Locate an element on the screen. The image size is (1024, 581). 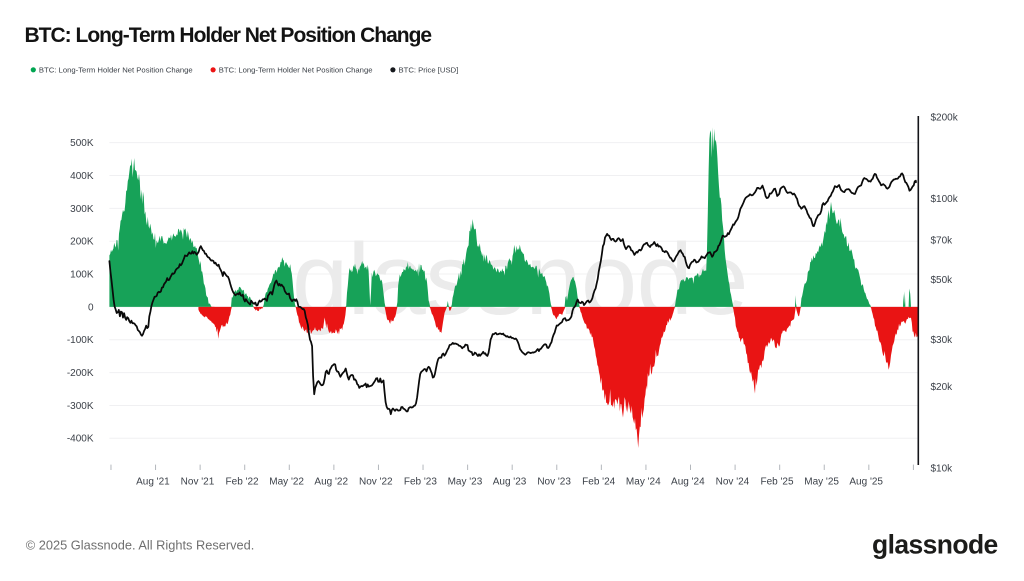
svg-text: BTC: Price [USD] is located at coordinates (429, 70).